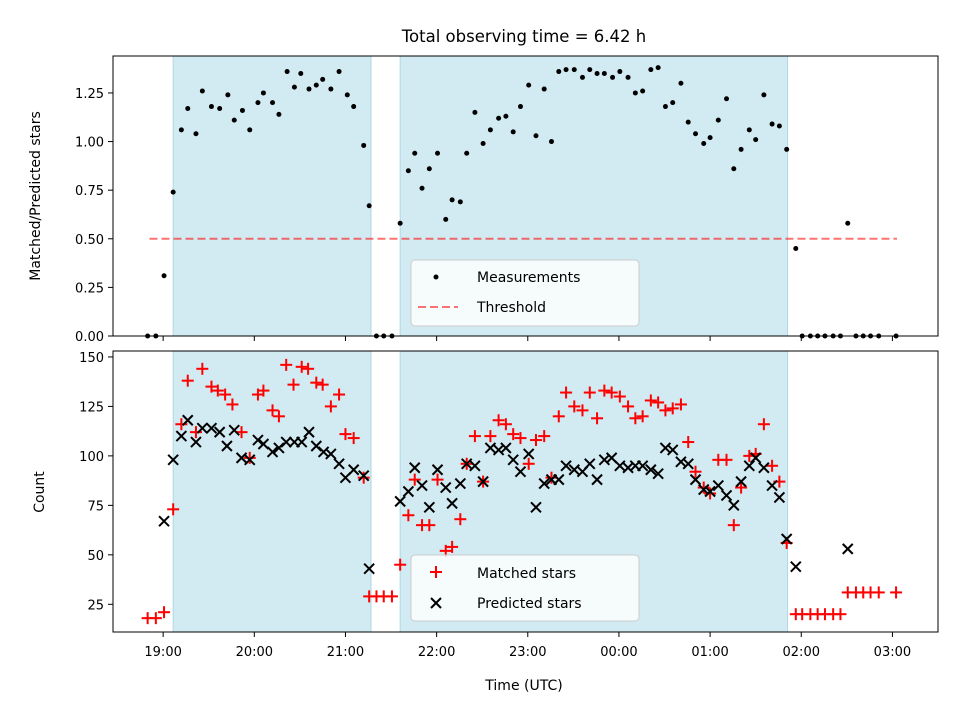 Image resolution: width=960 pixels, height=720 pixels. What do you see at coordinates (89, 240) in the screenshot?
I see `y-tick-label: 0.50` at bounding box center [89, 240].